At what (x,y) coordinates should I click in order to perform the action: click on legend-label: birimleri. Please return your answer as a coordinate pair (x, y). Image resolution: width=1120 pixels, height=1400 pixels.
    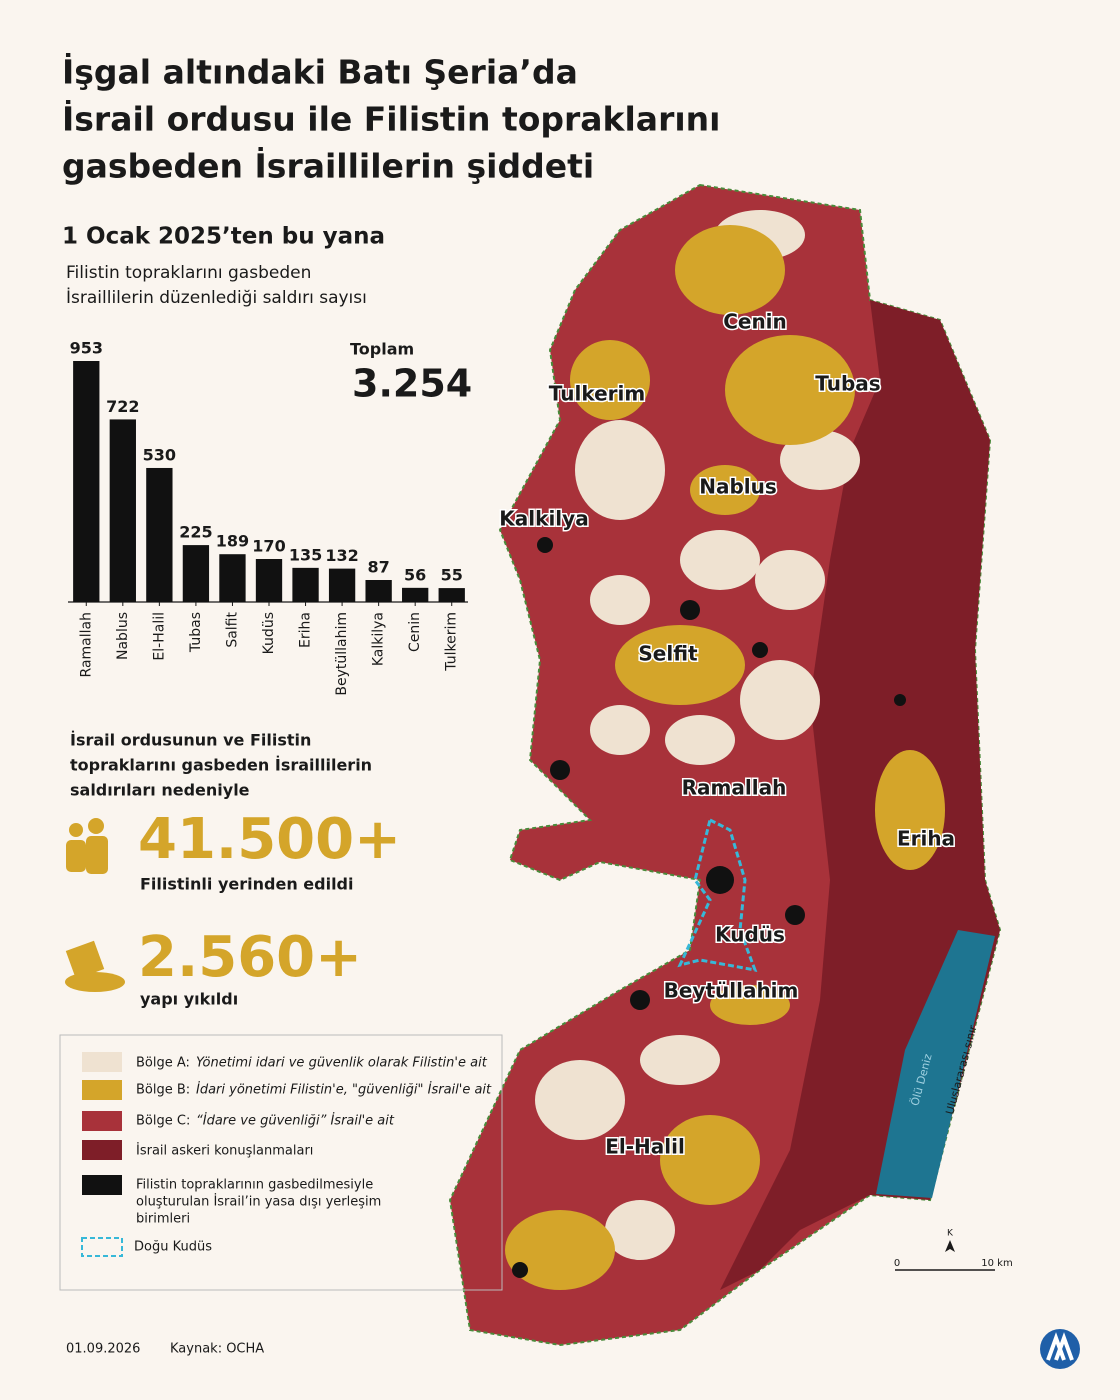
    Looking at the image, I should click on (163, 1219).